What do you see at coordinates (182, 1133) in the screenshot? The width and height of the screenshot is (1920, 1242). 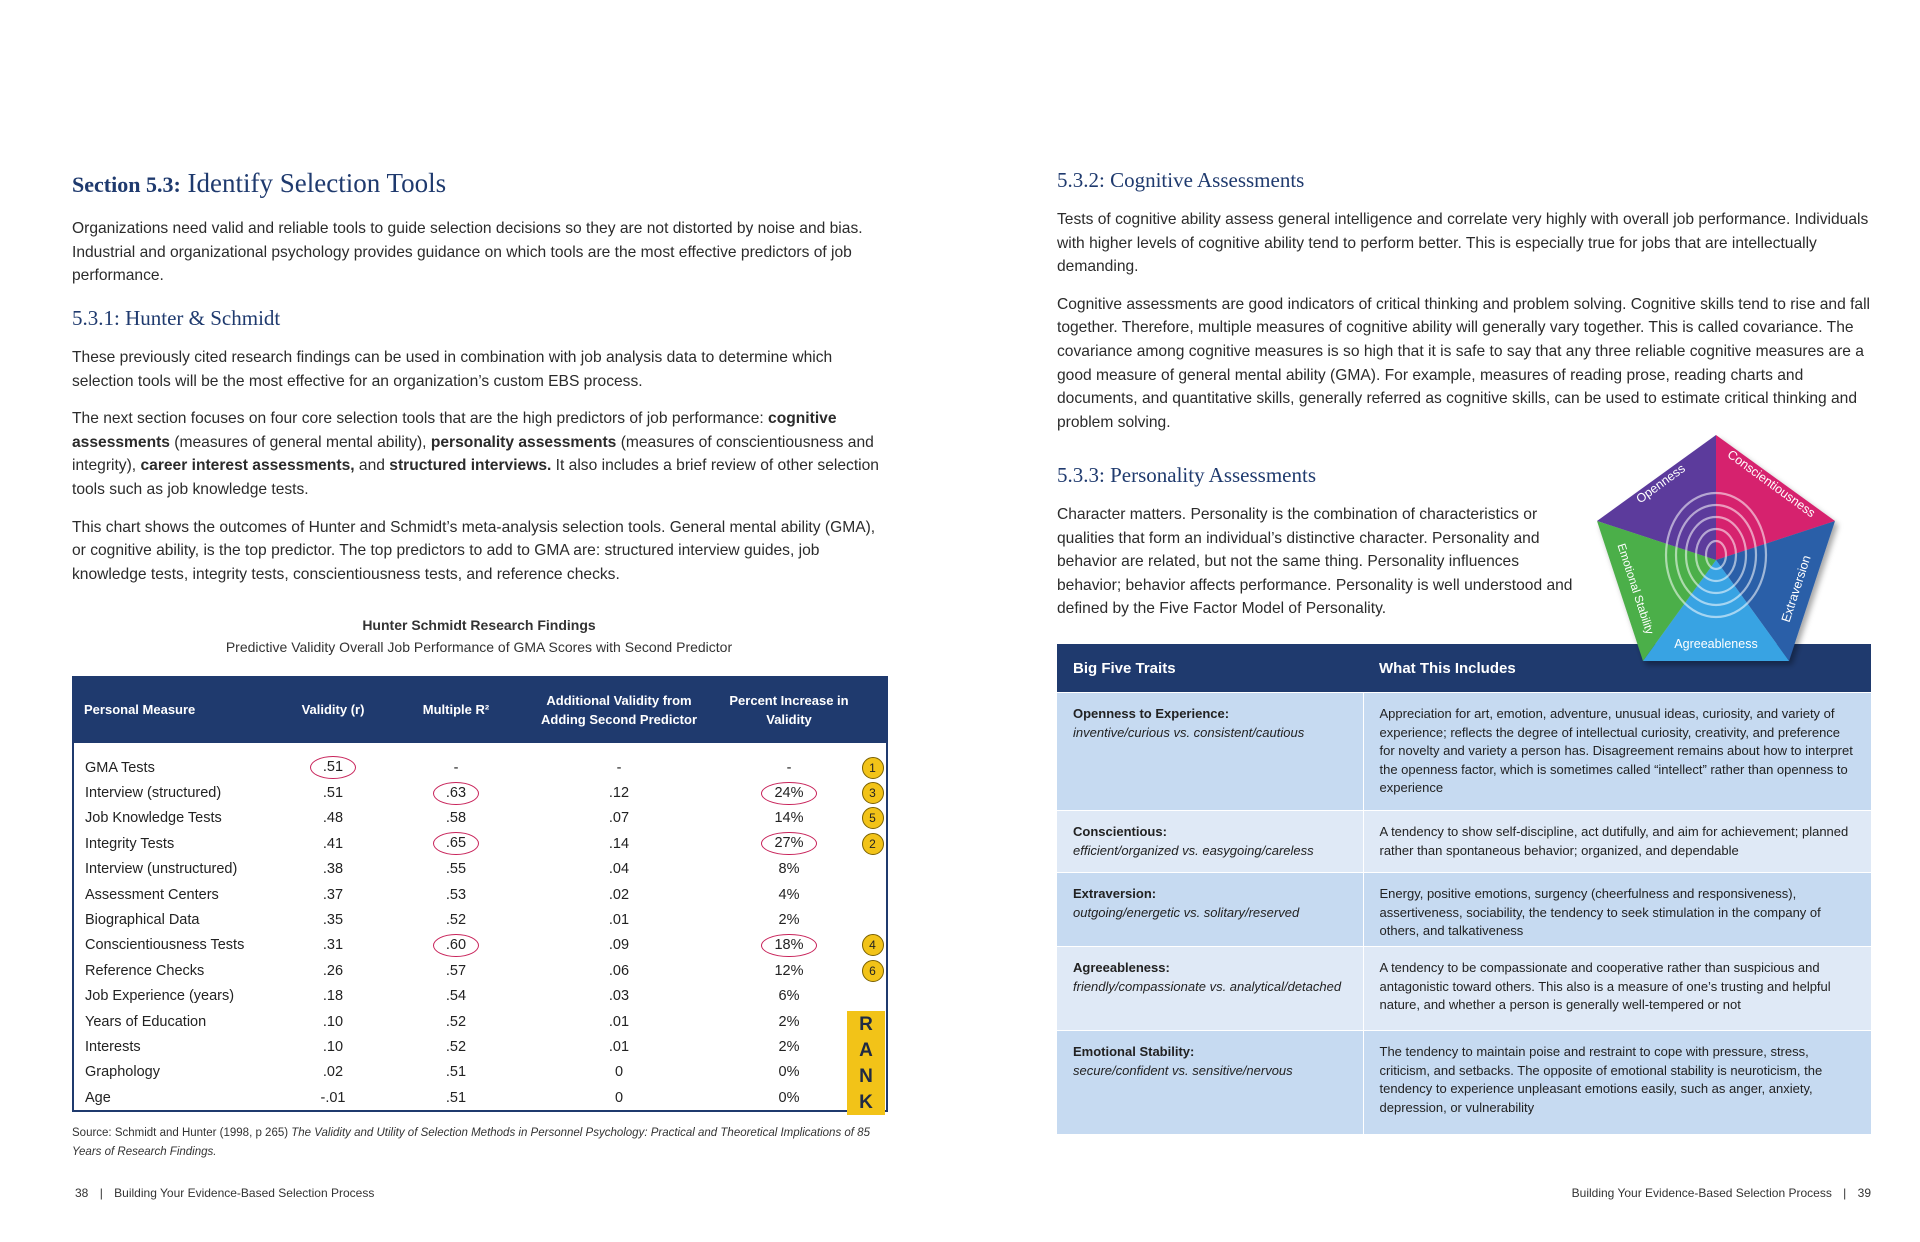 I see `text-run: Source: Schmidt and Hunter (1998, p 265)` at bounding box center [182, 1133].